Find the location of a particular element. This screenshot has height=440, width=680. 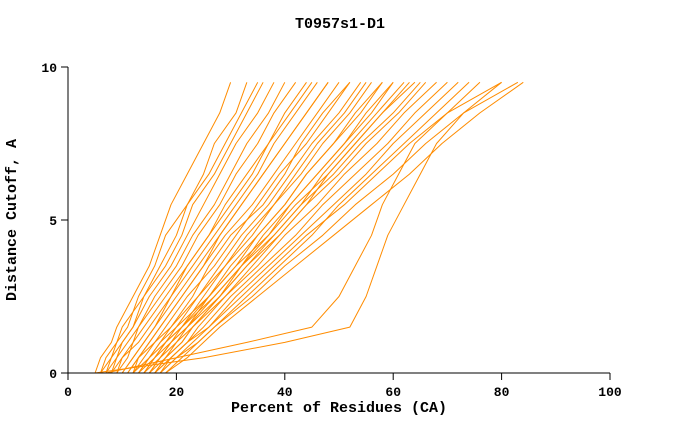

chart-title: T0957s1-D1 is located at coordinates (340, 24).